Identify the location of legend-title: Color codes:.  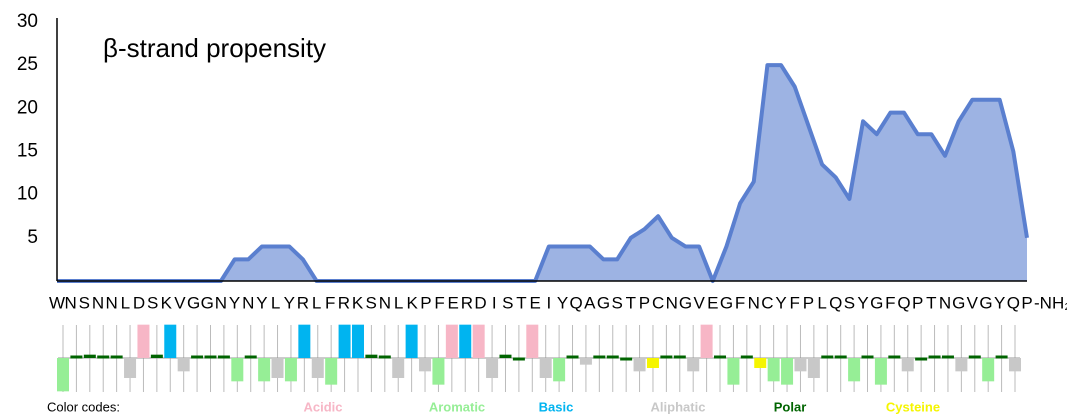
(83, 406).